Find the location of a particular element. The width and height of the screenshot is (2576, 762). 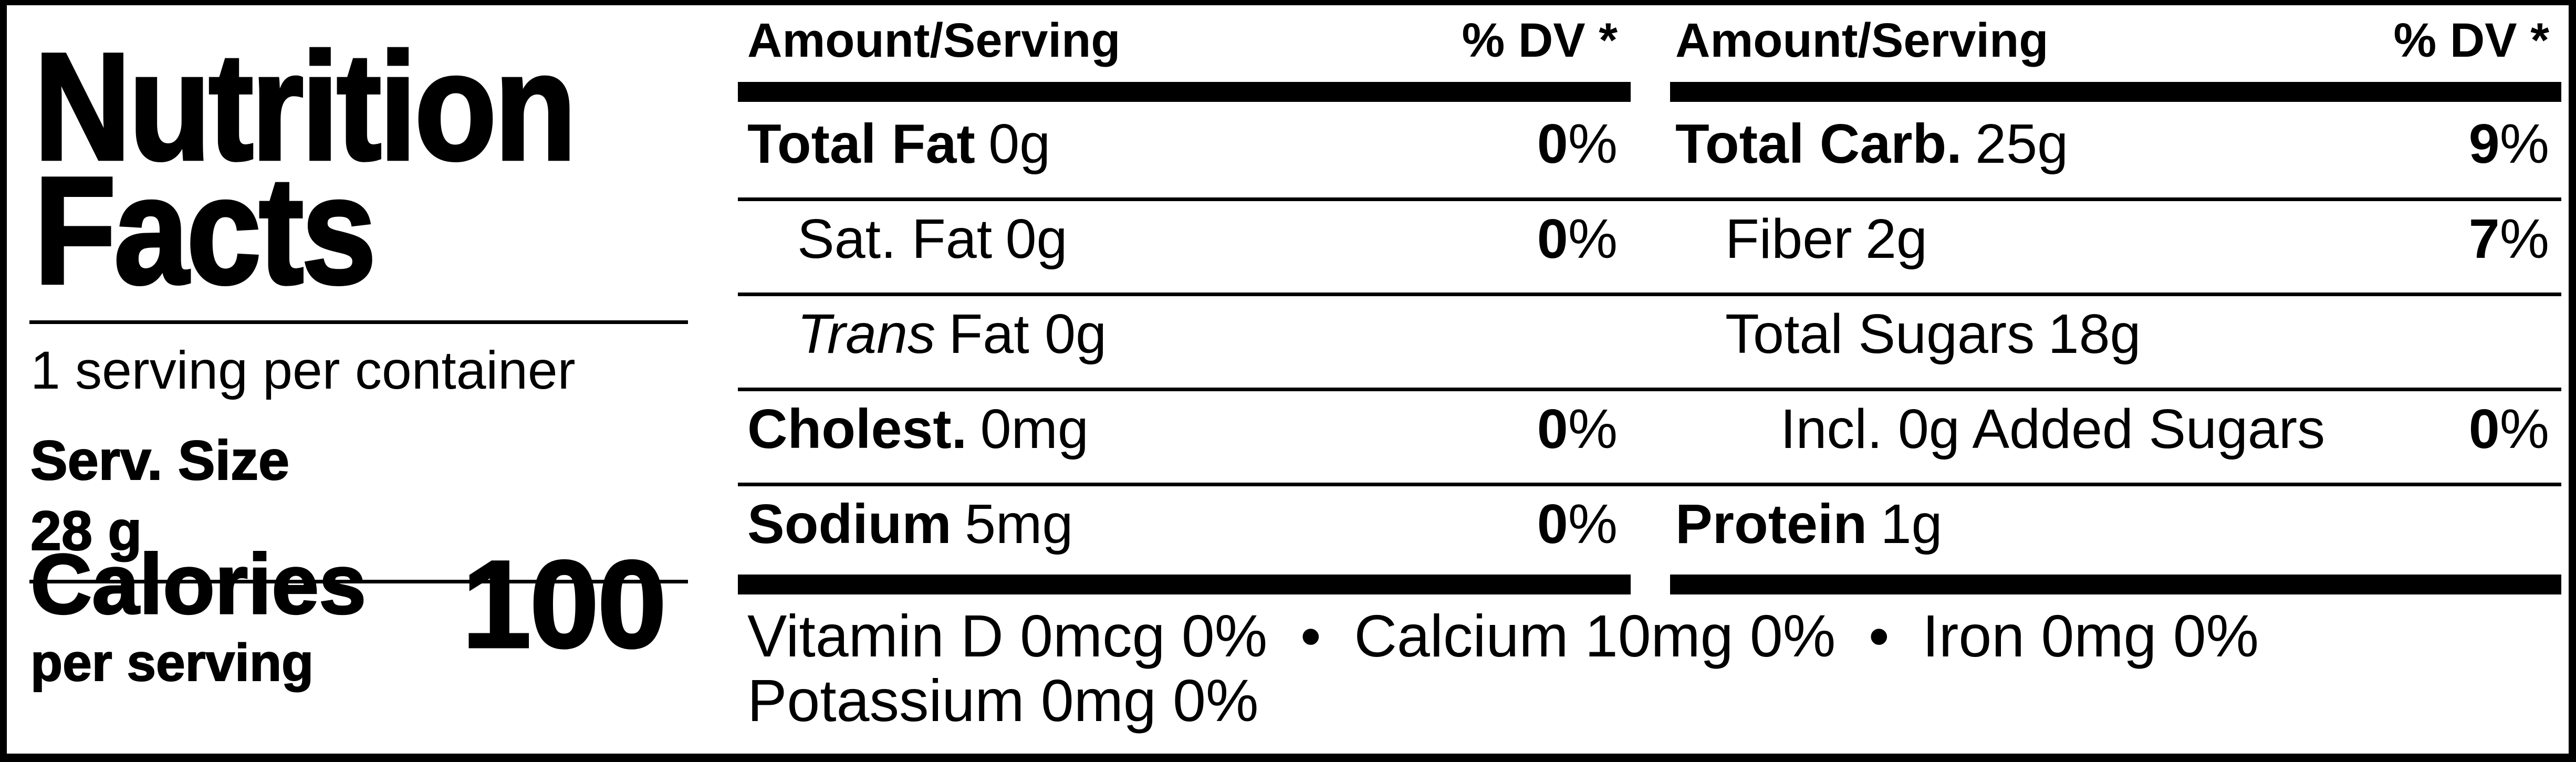

nutrient-name: Total Carb. is located at coordinates (1818, 144).